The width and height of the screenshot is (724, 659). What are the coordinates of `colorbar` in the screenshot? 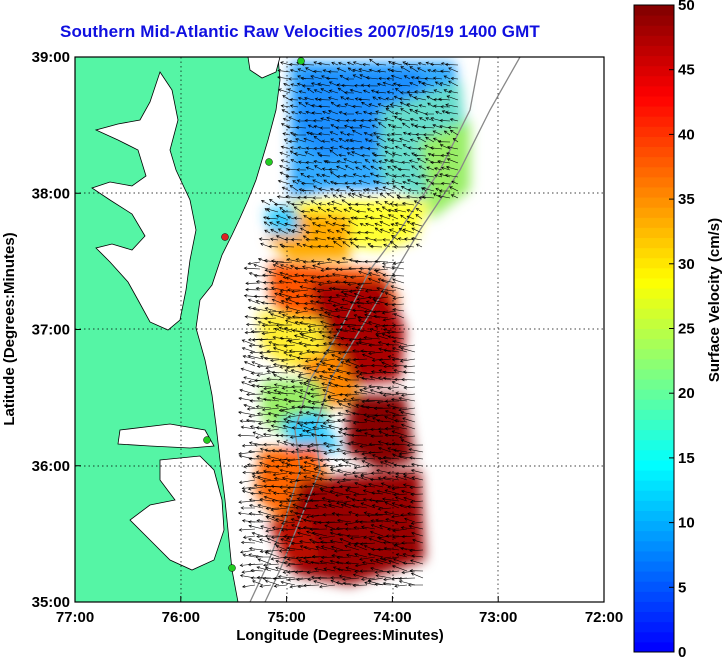 It's located at (654, 329).